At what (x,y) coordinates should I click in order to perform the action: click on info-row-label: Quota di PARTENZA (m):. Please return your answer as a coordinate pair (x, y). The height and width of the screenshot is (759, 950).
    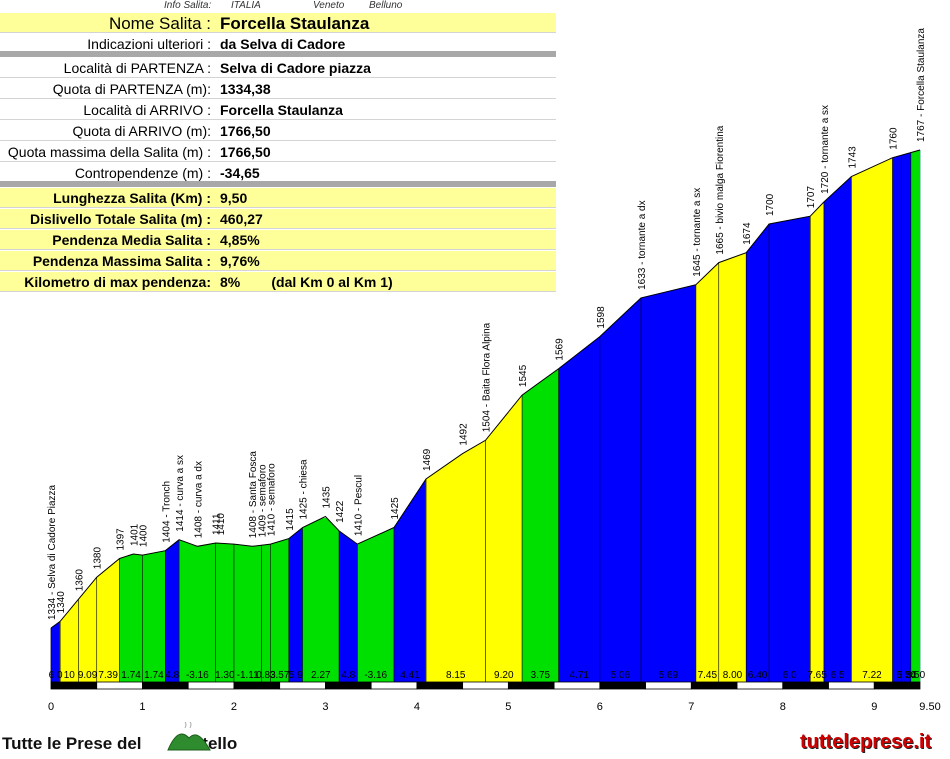
    Looking at the image, I should click on (131, 89).